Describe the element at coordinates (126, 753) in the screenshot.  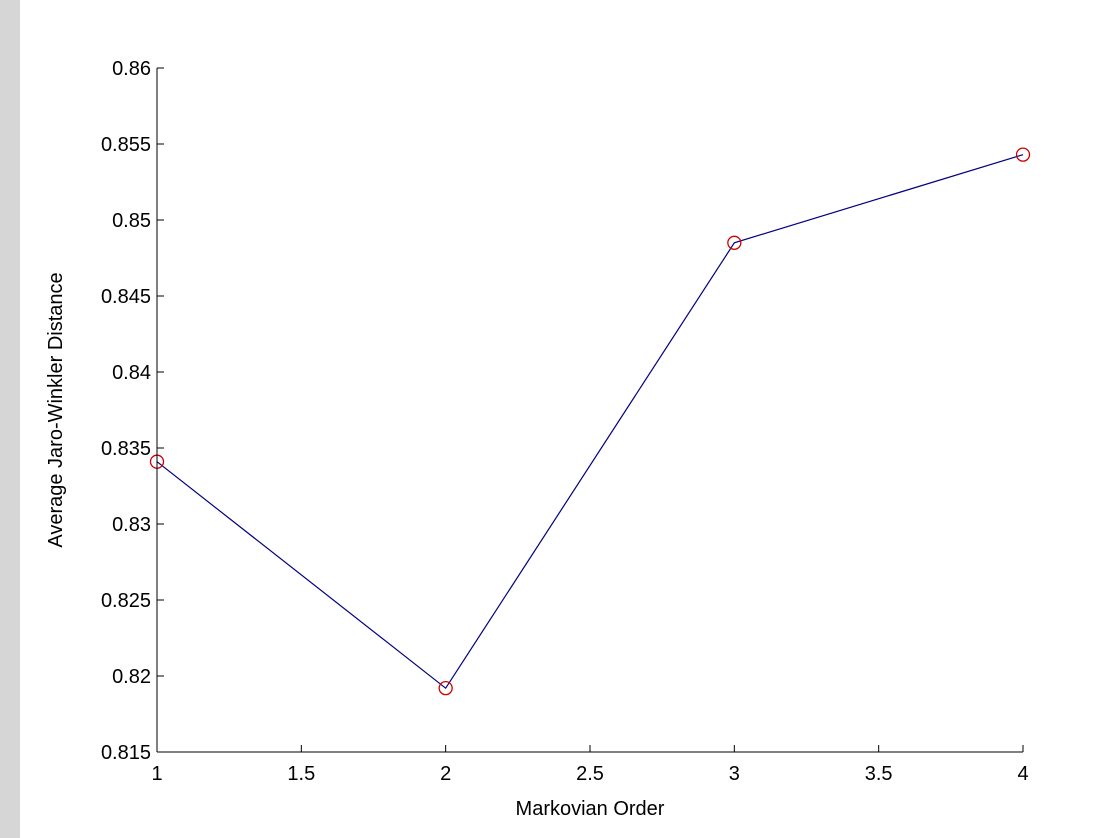
I see `y-tick-label: 0.815` at that location.